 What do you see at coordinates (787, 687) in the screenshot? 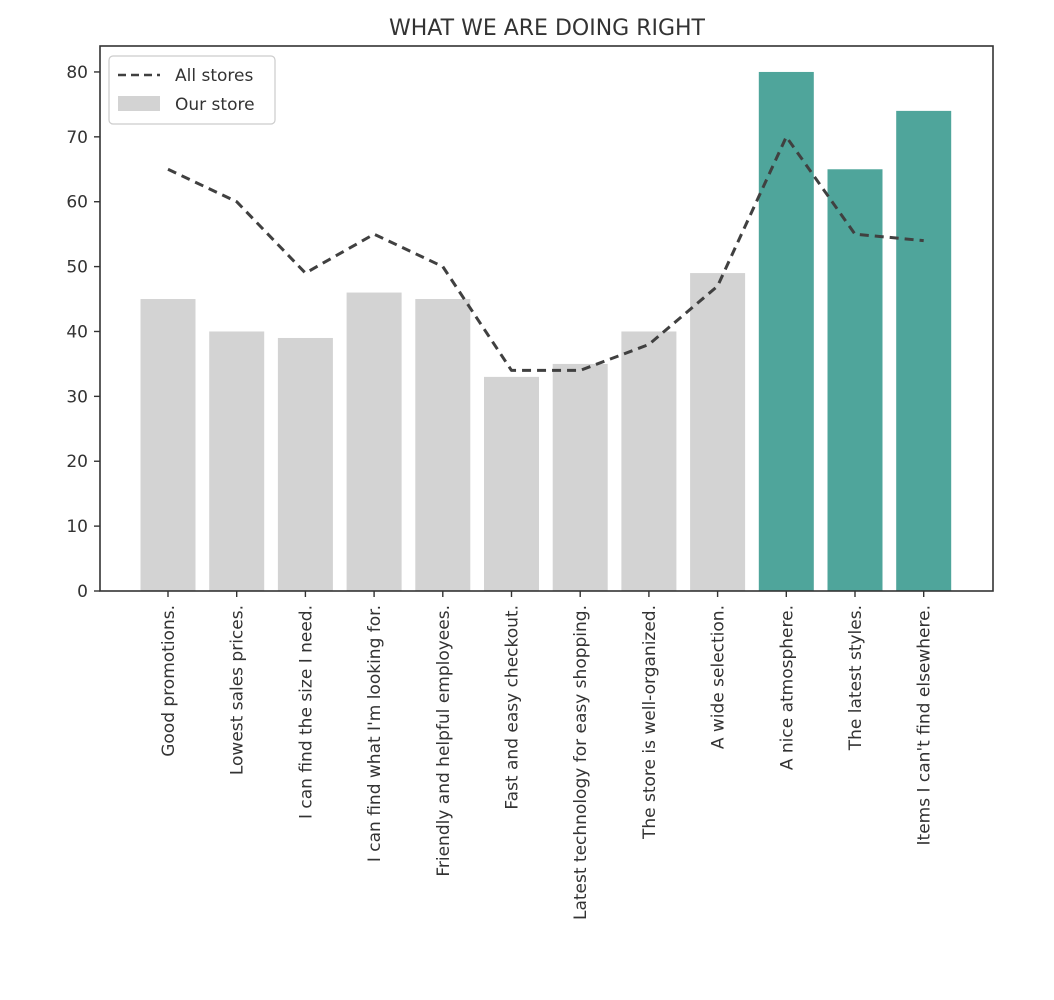
I see `x-tick-label: A nice atmosphere.` at bounding box center [787, 687].